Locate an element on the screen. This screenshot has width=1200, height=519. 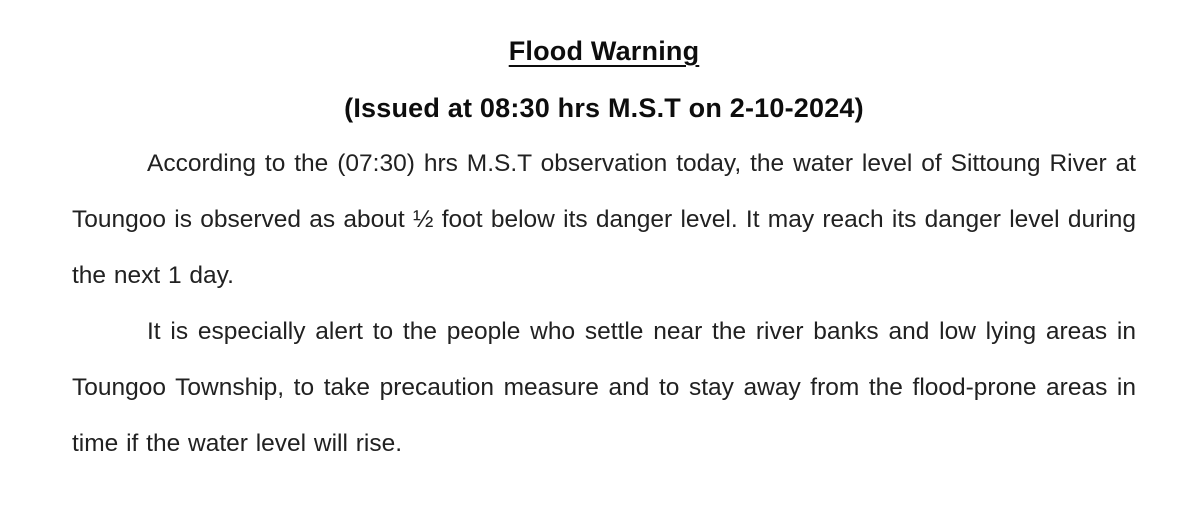
document-title: Flood Warning is located at coordinates (604, 51).